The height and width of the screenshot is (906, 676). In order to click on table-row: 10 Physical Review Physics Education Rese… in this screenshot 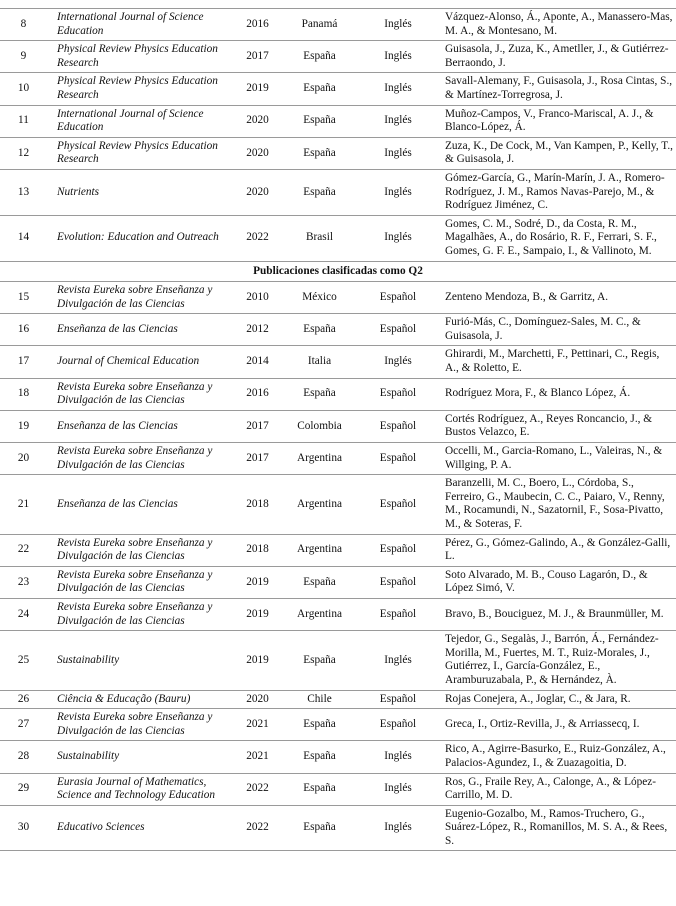, I will do `click(338, 89)`.